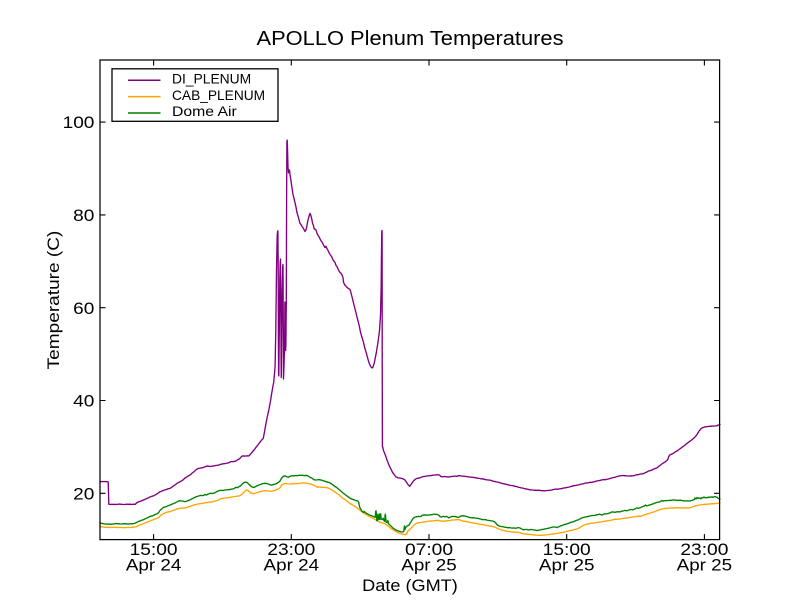  Describe the element at coordinates (79, 122) in the screenshot. I see `svg-text: 100` at that location.